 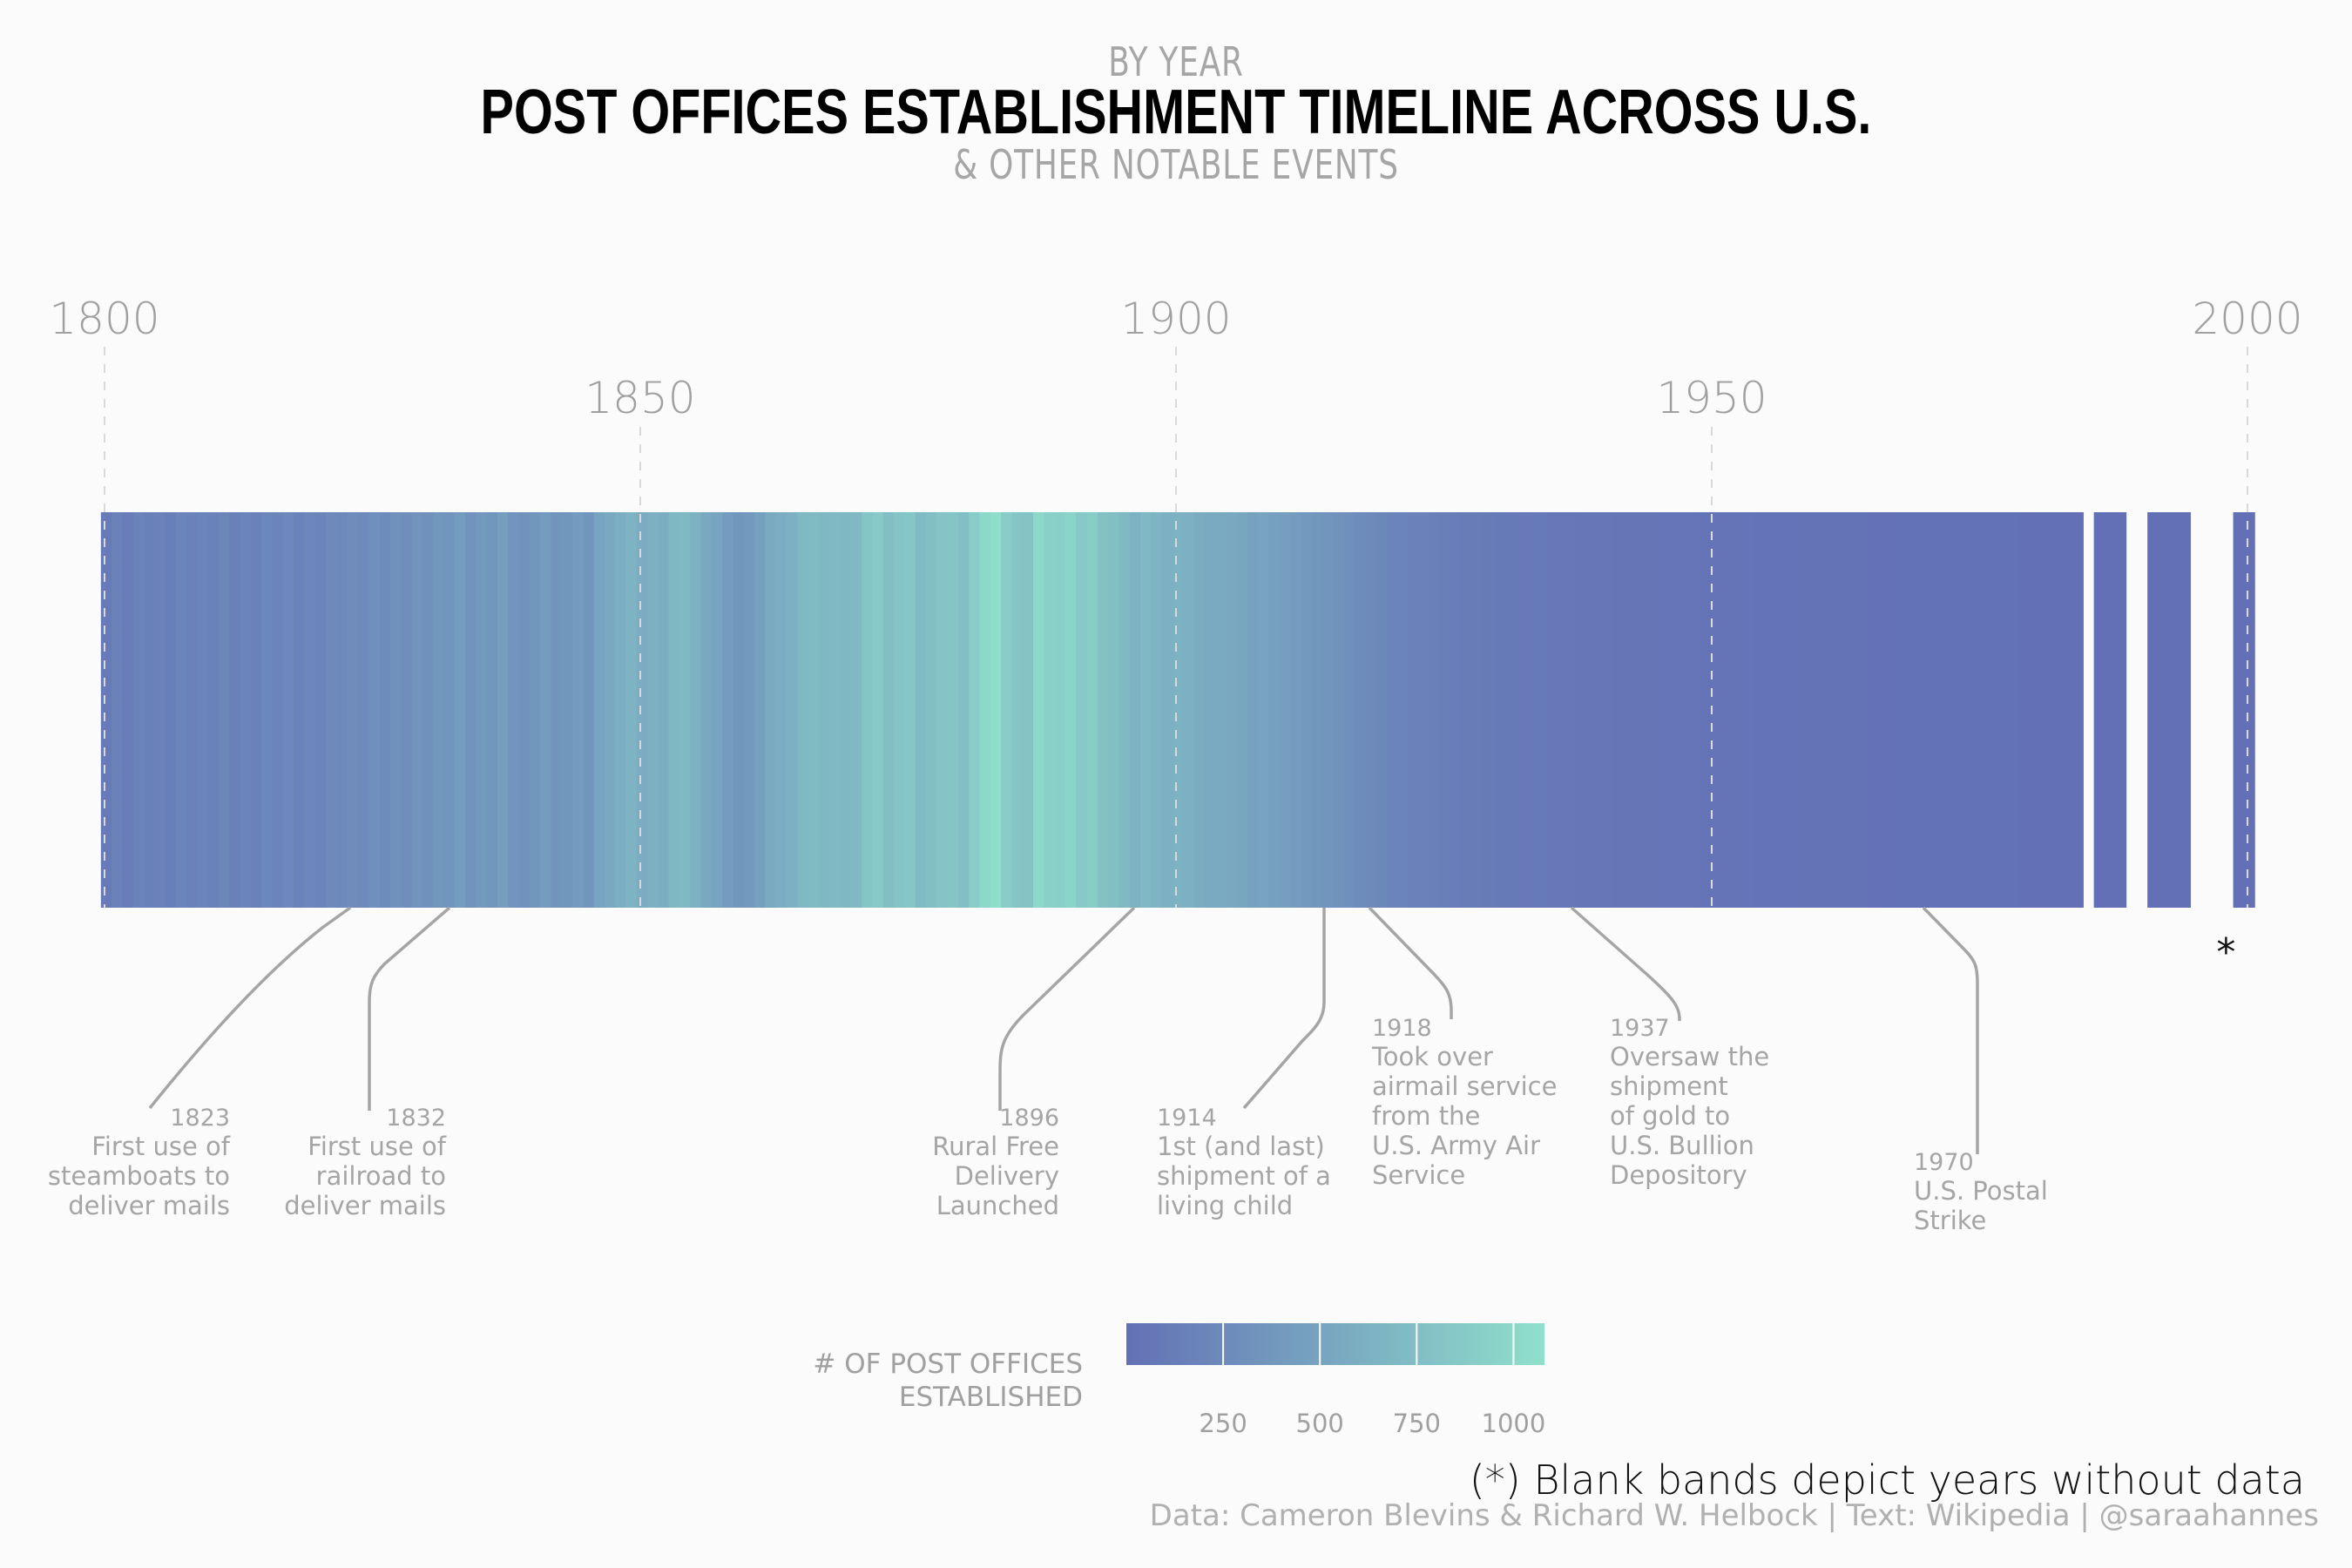 I want to click on event-text-1937-4: U.S. Bullion, so click(x=1682, y=1145).